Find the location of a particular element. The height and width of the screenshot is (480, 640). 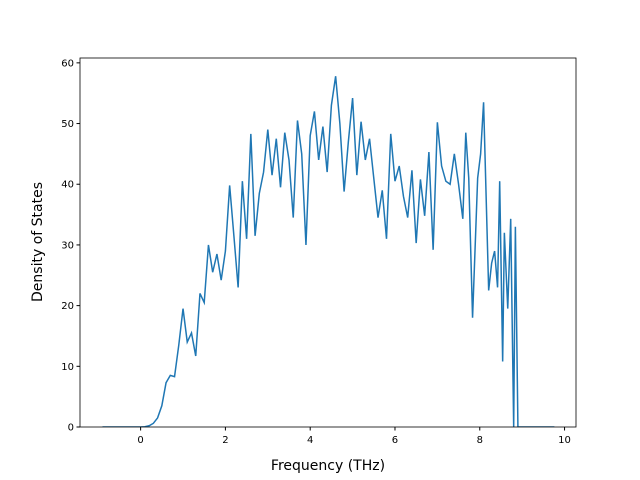

y-tick-label: 50 is located at coordinates (67, 124).